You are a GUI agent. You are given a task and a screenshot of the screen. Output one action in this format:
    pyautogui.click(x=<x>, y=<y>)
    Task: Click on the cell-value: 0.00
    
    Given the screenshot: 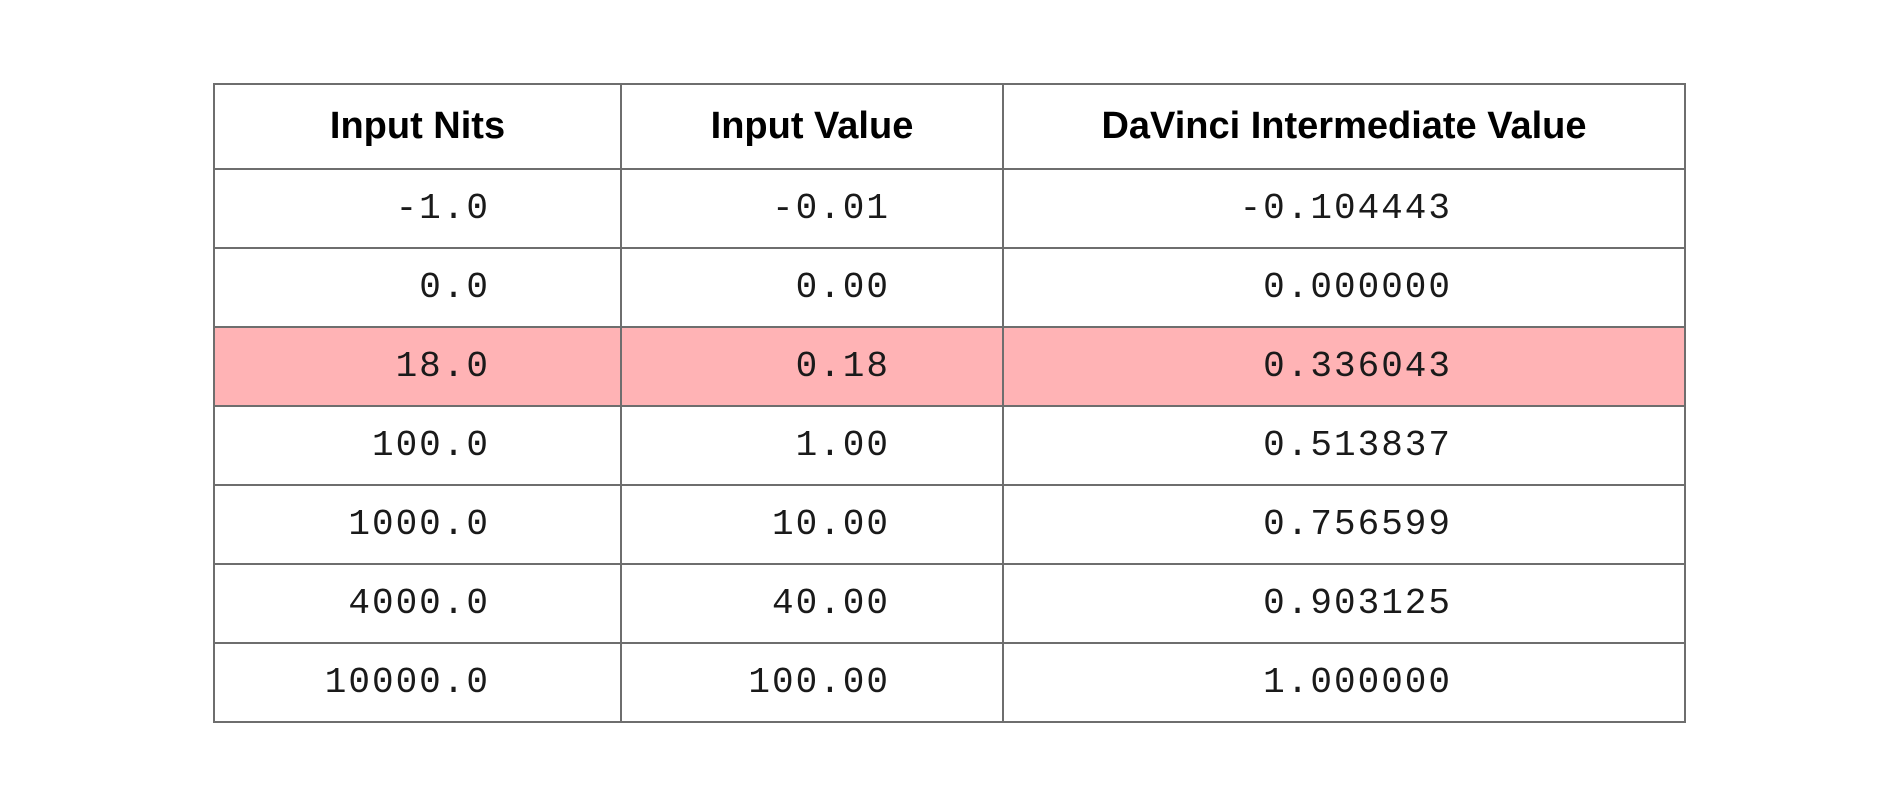 What is the action you would take?
    pyautogui.click(x=842, y=287)
    